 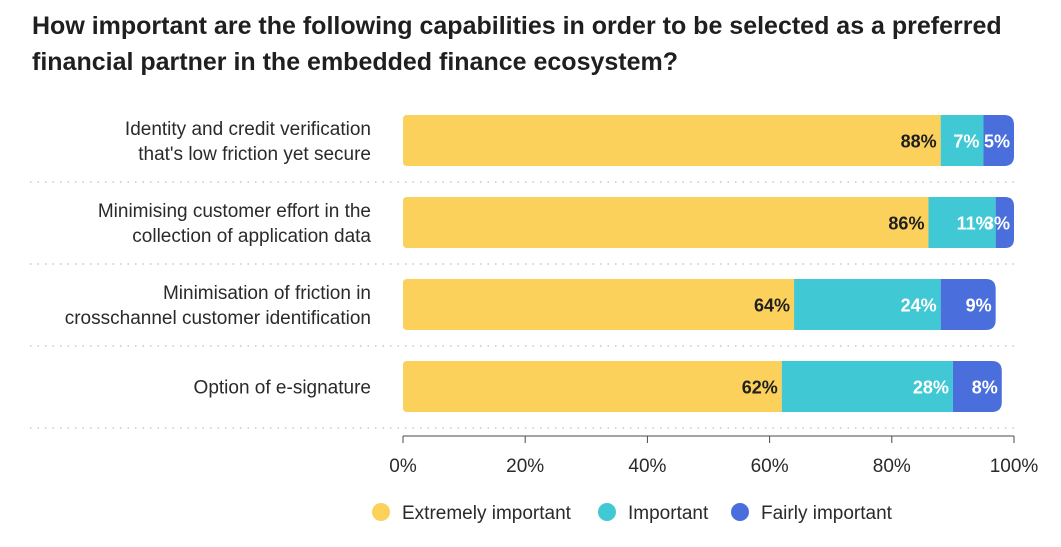 What do you see at coordinates (403, 466) in the screenshot?
I see `x-tick-label: 0%` at bounding box center [403, 466].